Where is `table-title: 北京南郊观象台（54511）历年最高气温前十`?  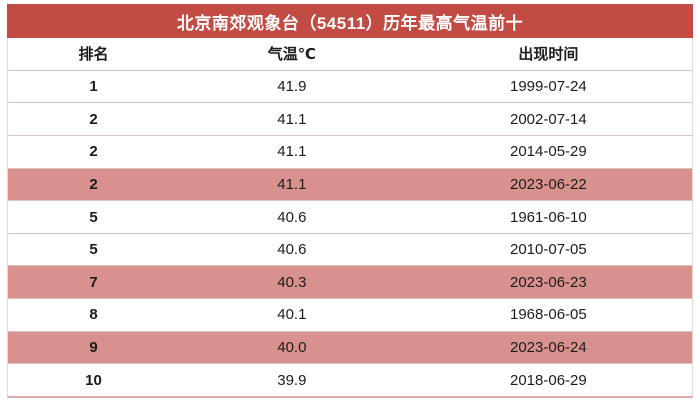
table-title: 北京南郊观象台（54511）历年最高气温前十 is located at coordinates (350, 23).